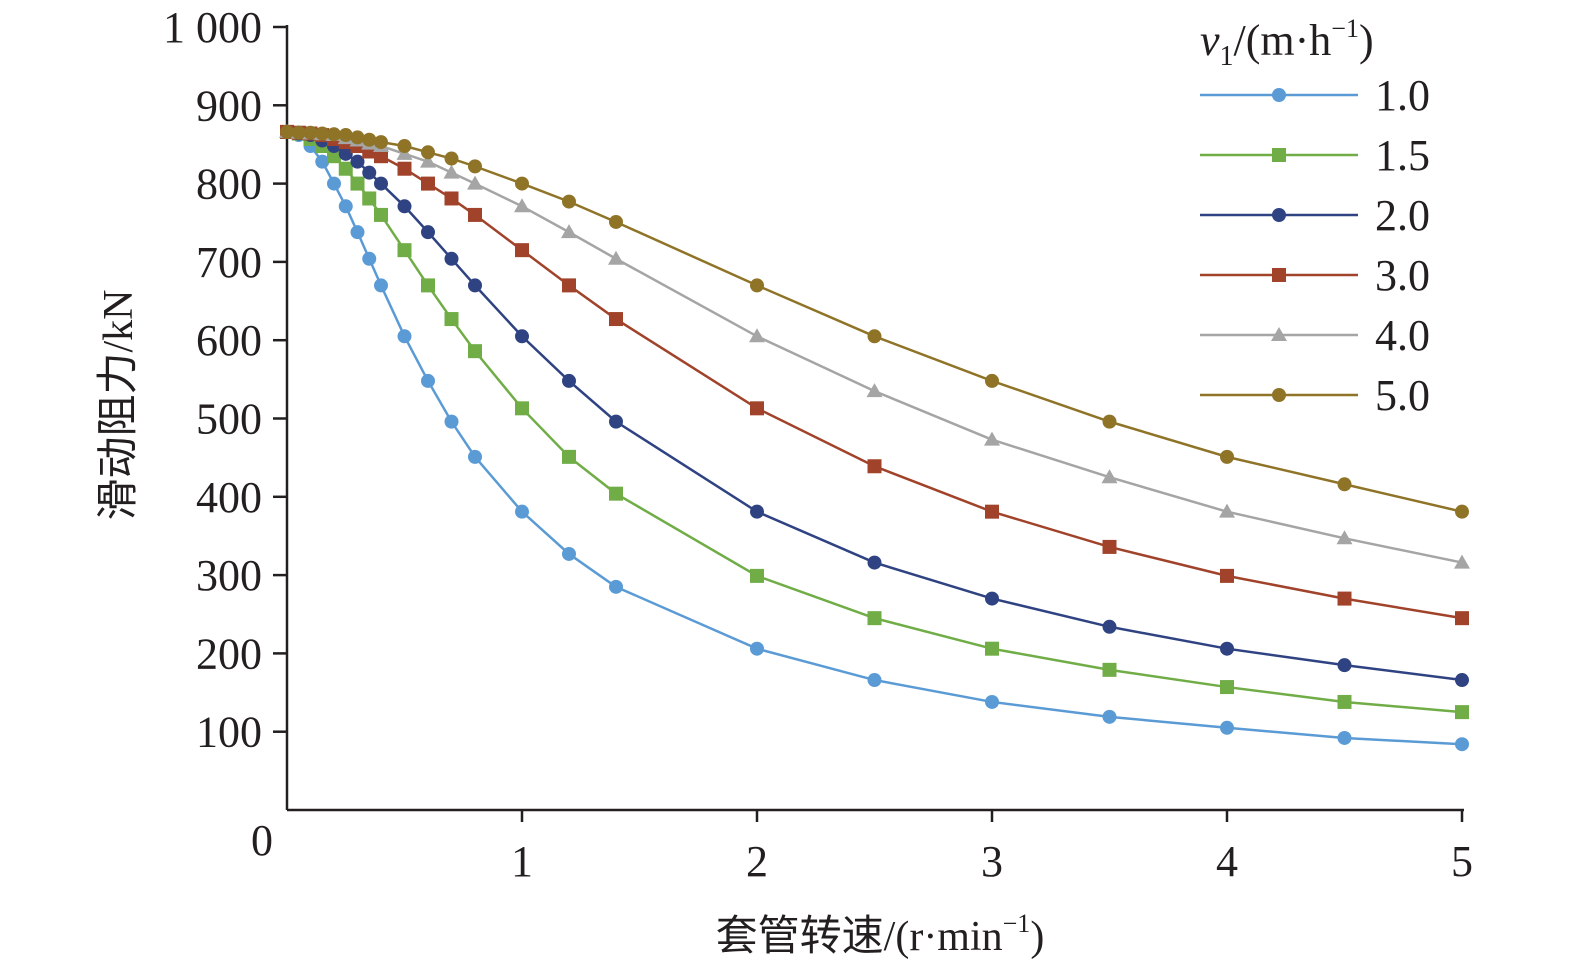  What do you see at coordinates (1402, 215) in the screenshot?
I see `legend-label: 2.0` at bounding box center [1402, 215].